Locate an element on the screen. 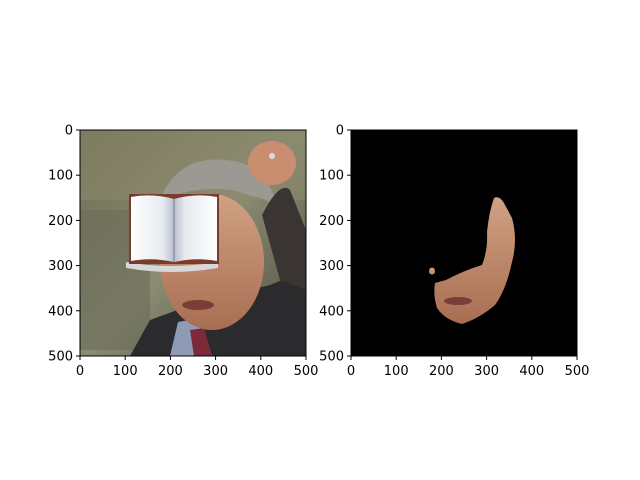 The height and width of the screenshot is (480, 640). mouth is located at coordinates (198, 305).